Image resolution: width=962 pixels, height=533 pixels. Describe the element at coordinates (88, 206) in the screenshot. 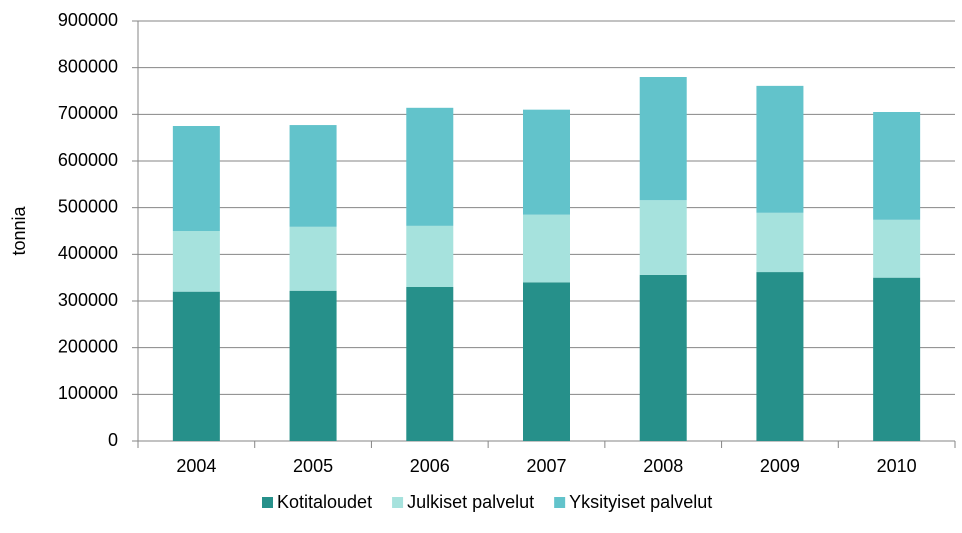

I see `y-tick-label: 500000` at that location.